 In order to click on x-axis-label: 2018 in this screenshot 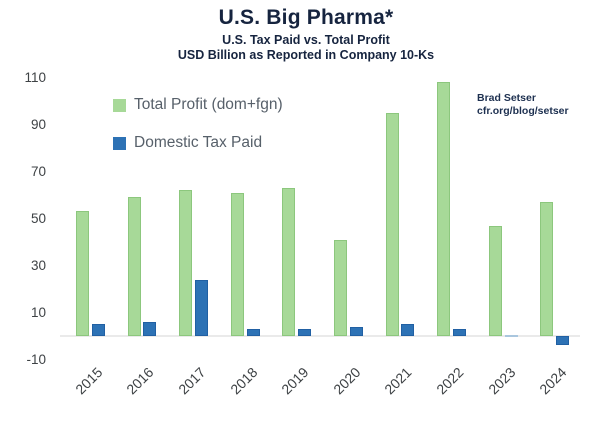, I will do `click(243, 381)`.